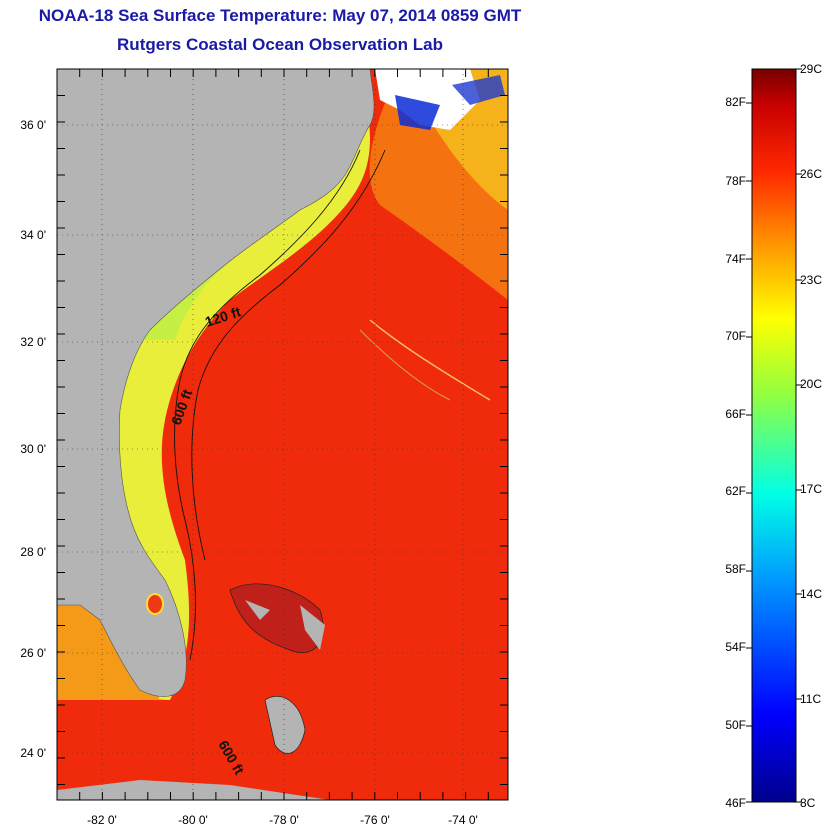  I want to click on colorbar-c-label: 14C, so click(811, 594).